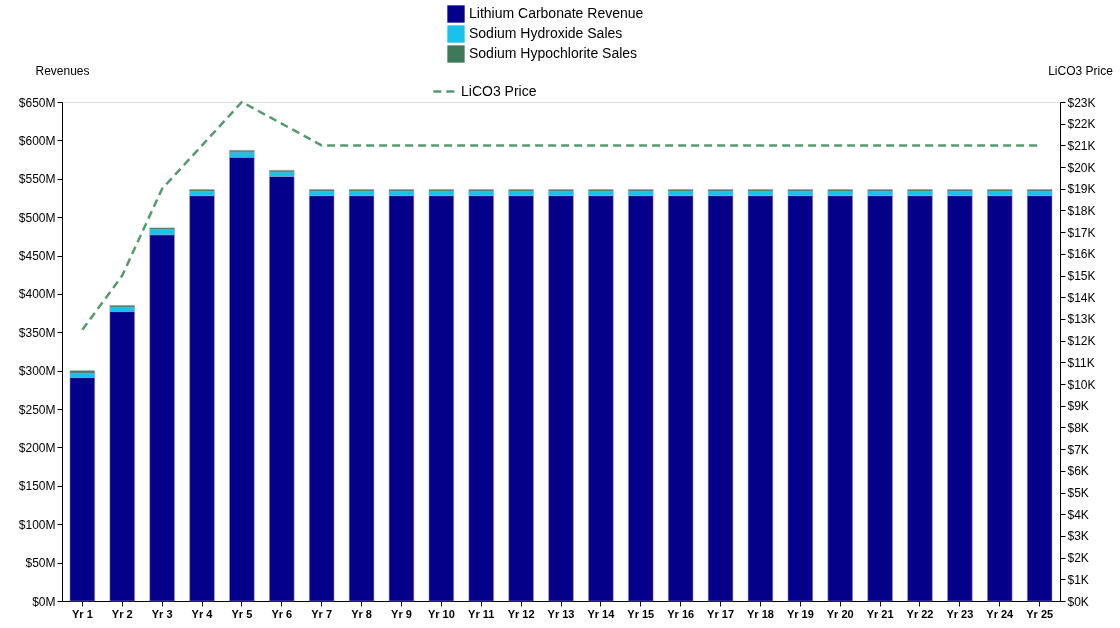  Describe the element at coordinates (1081, 276) in the screenshot. I see `y2-tick-label: $15K` at that location.